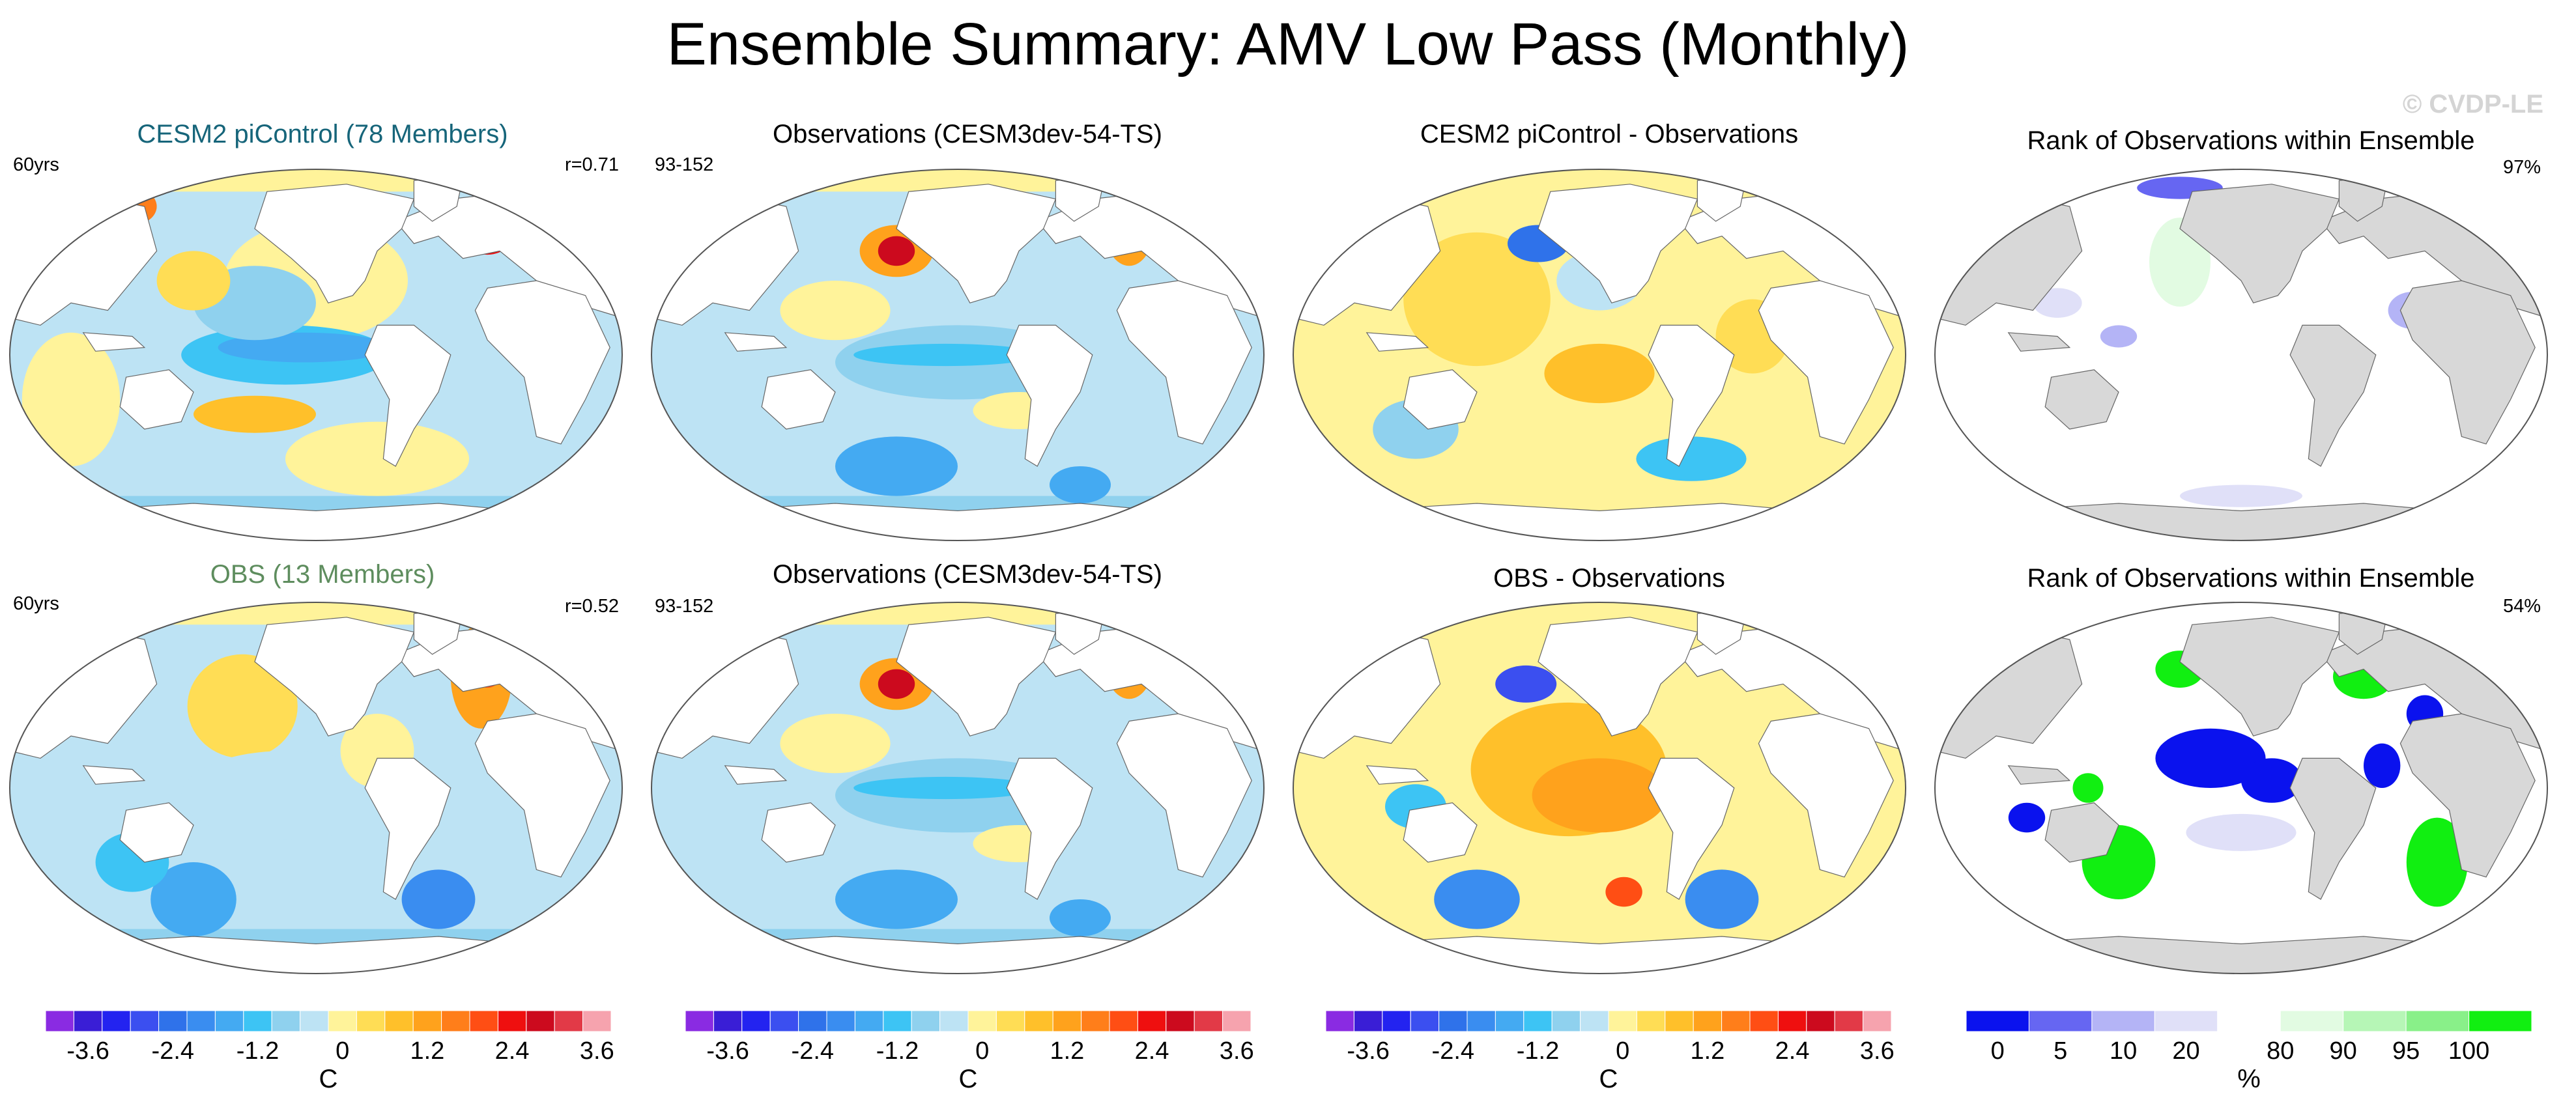 The width and height of the screenshot is (2576, 1109). What do you see at coordinates (2472, 105) in the screenshot?
I see `watermark: © CVDP-LE` at bounding box center [2472, 105].